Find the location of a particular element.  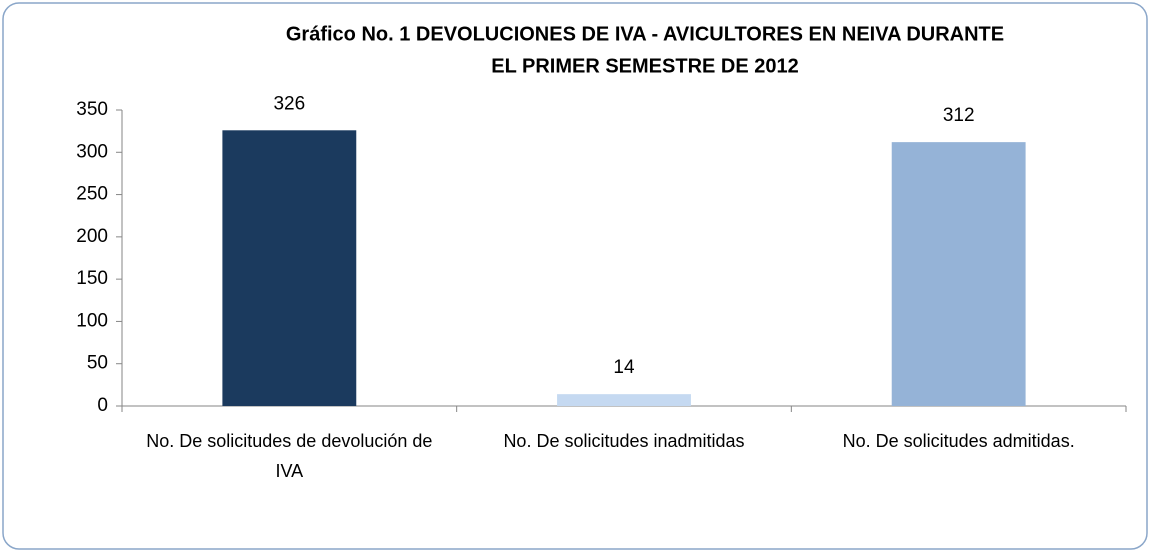

value-label: 14 is located at coordinates (624, 367).